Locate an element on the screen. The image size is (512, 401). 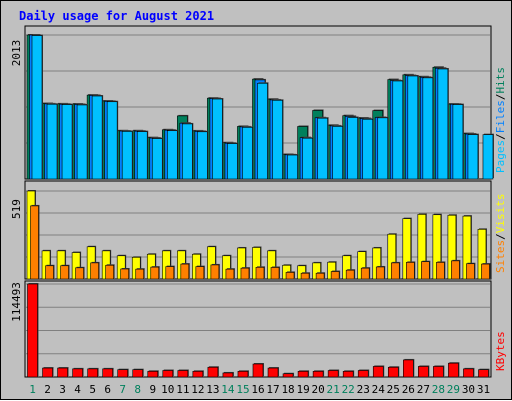
day-label: 5 is located at coordinates (92, 389).